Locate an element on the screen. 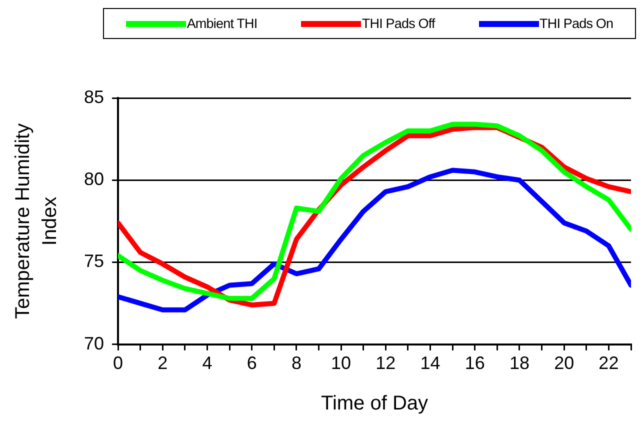 This screenshot has height=426, width=641. x-tick-label: 12 is located at coordinates (386, 363).